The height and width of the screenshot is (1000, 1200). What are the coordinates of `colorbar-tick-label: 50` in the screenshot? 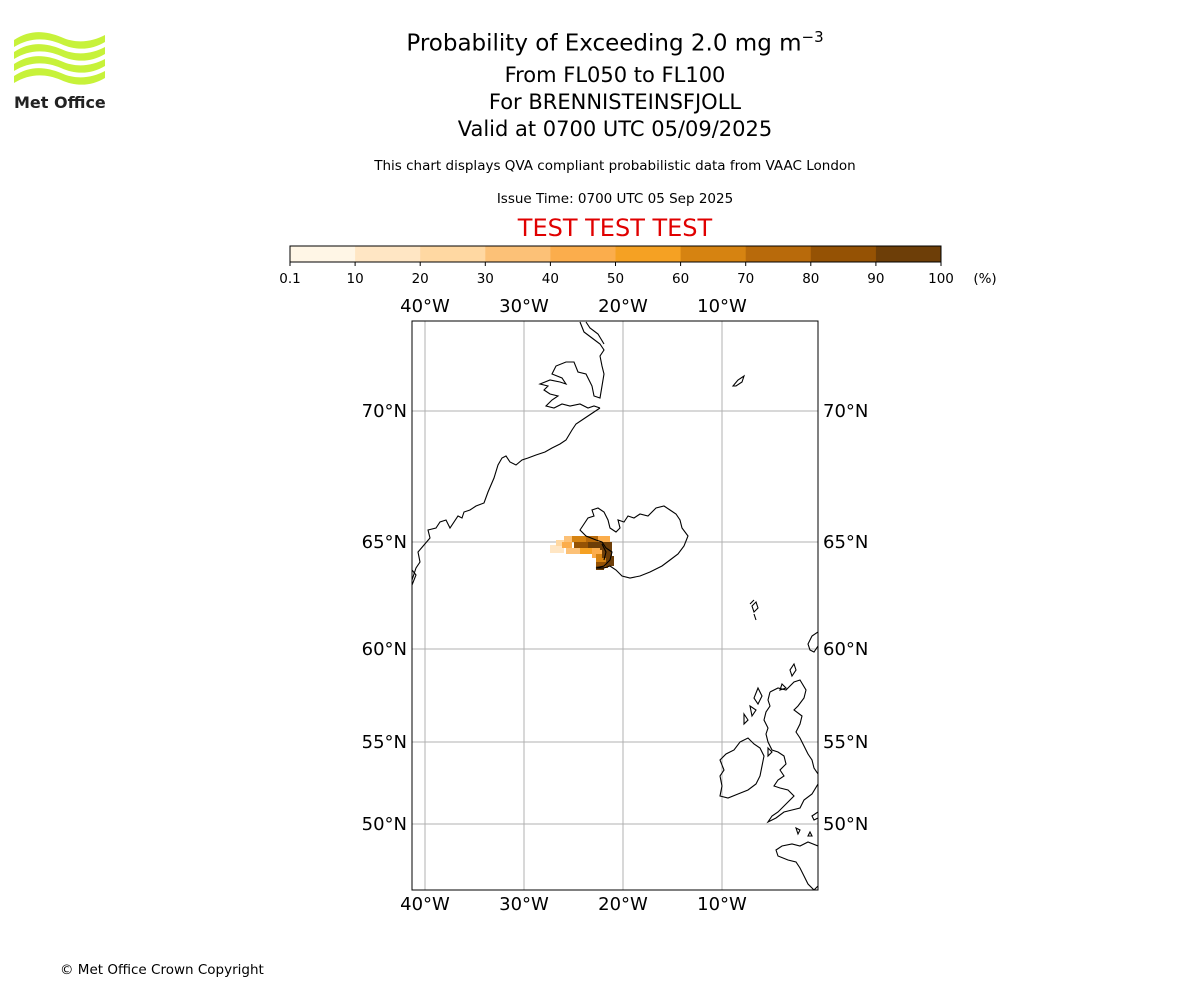 It's located at (615, 279).